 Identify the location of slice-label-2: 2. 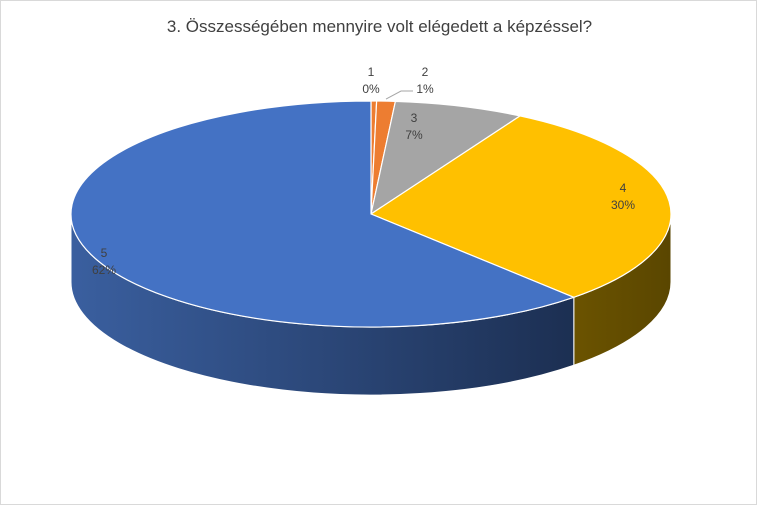
(425, 72).